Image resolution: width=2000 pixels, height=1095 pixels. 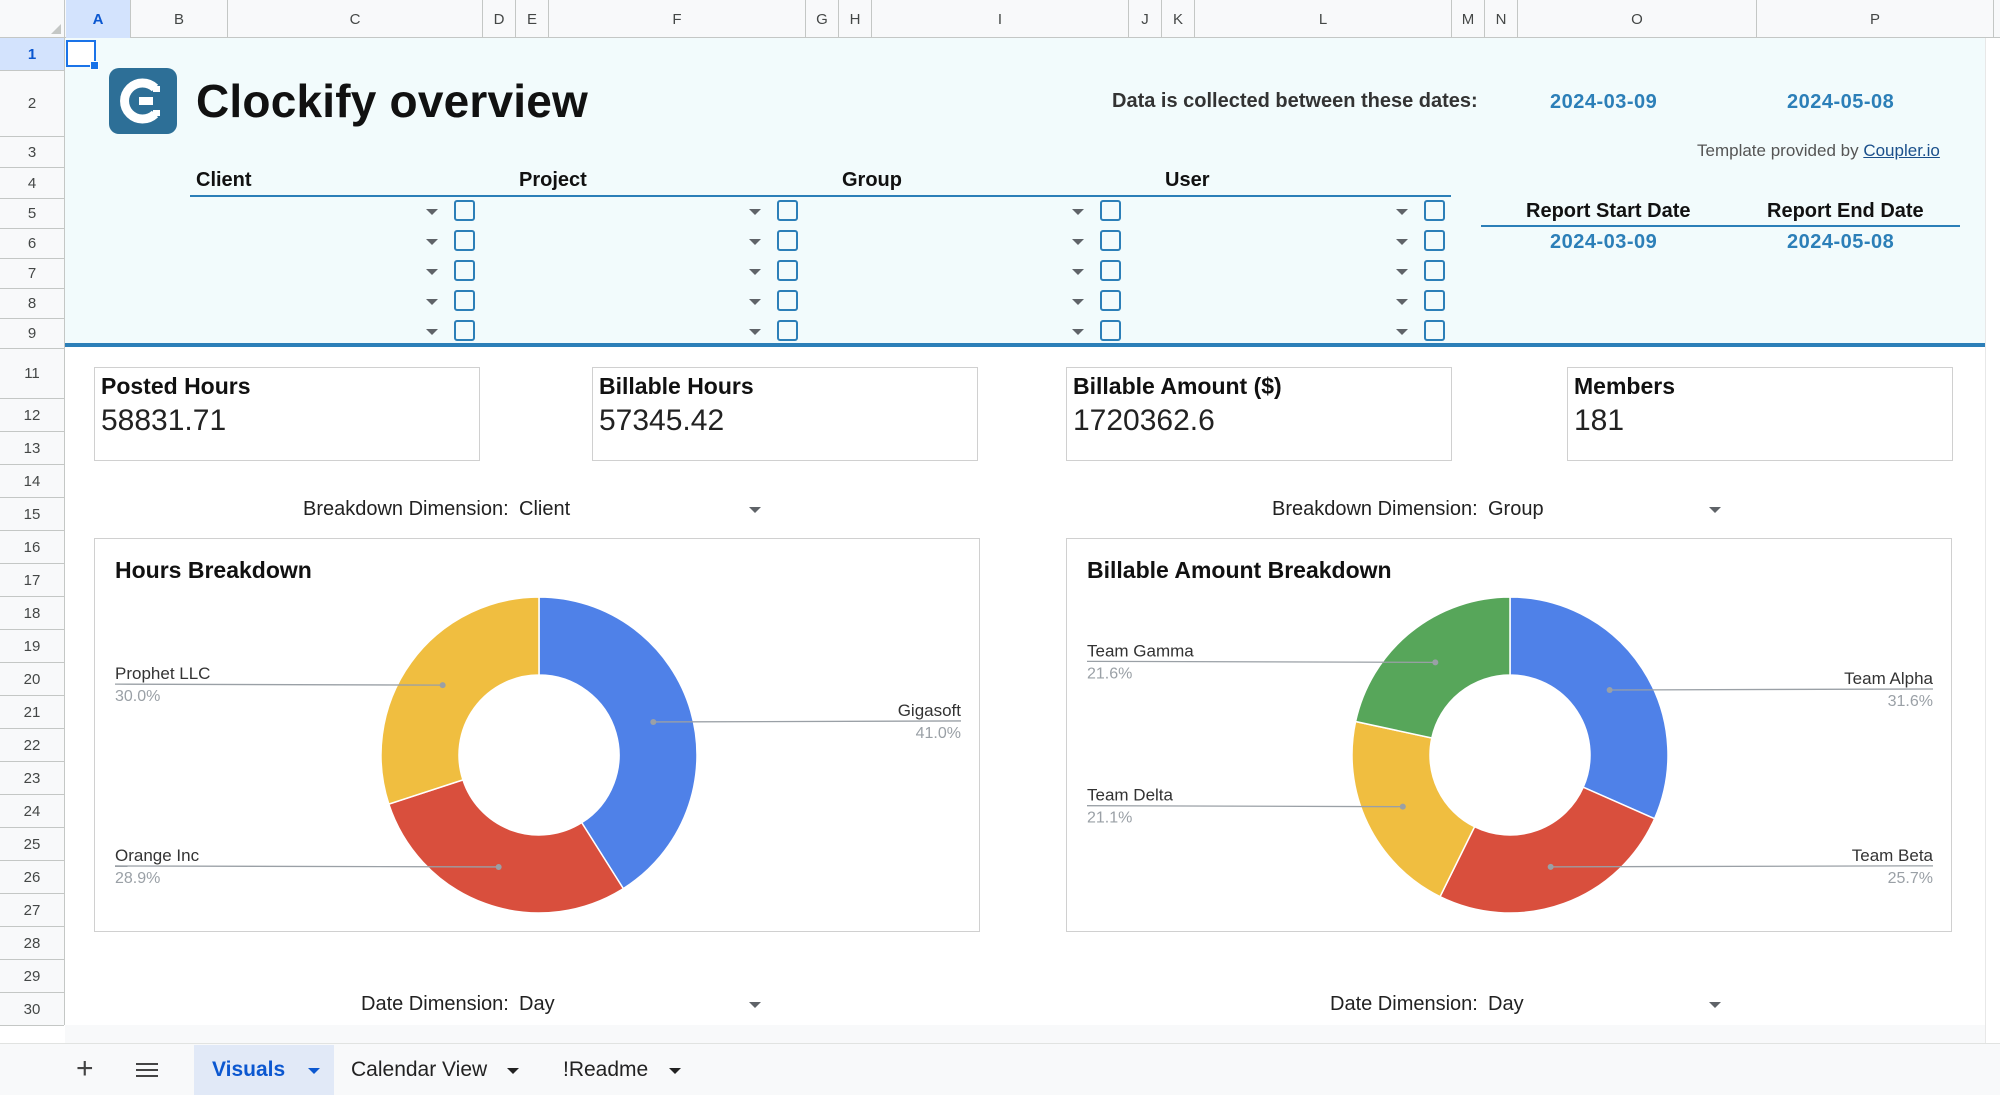 I want to click on vertical-scrollbar, so click(x=1992, y=540).